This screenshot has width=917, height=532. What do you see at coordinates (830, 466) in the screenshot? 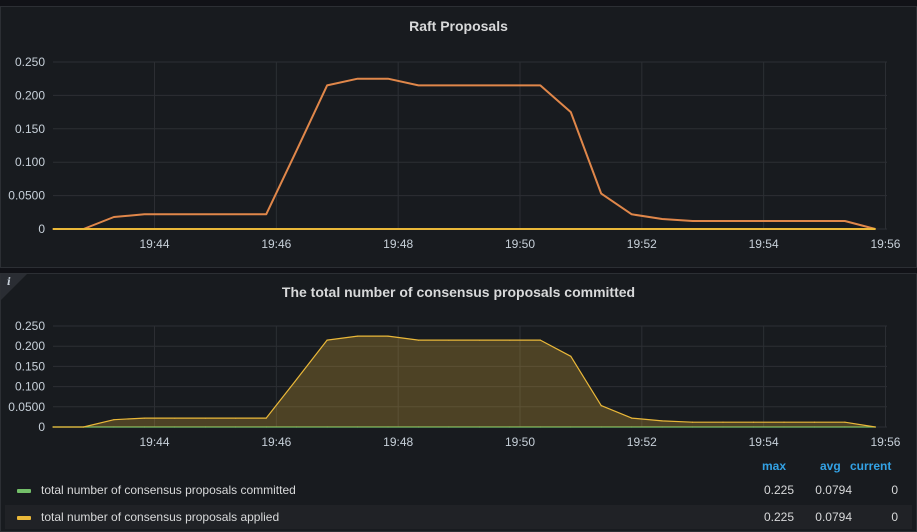
I see `legend-header-avg: avg` at bounding box center [830, 466].